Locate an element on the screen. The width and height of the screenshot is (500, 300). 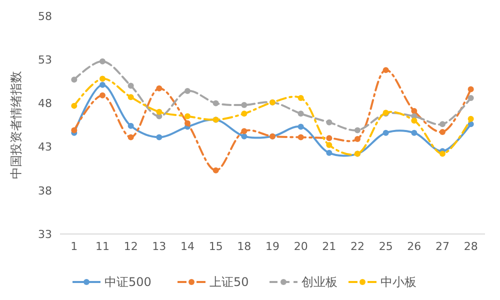
y-tick-label: 53 is located at coordinates (45, 59).